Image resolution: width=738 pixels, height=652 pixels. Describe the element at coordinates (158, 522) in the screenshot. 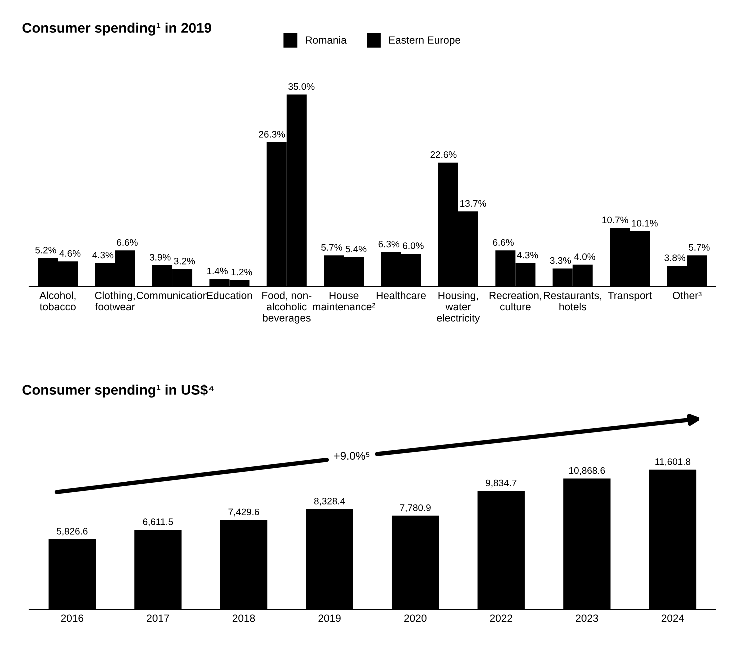

I see `data-label: 6,611.5` at that location.